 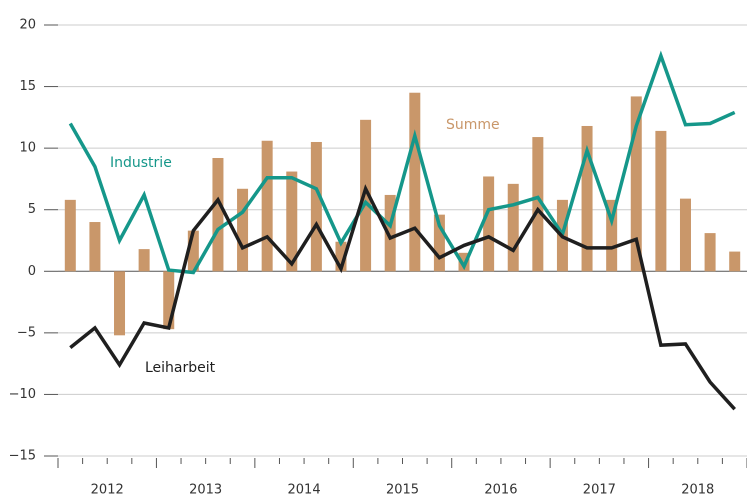 What do you see at coordinates (599, 490) in the screenshot?
I see `x-year-label: 2017` at bounding box center [599, 490].